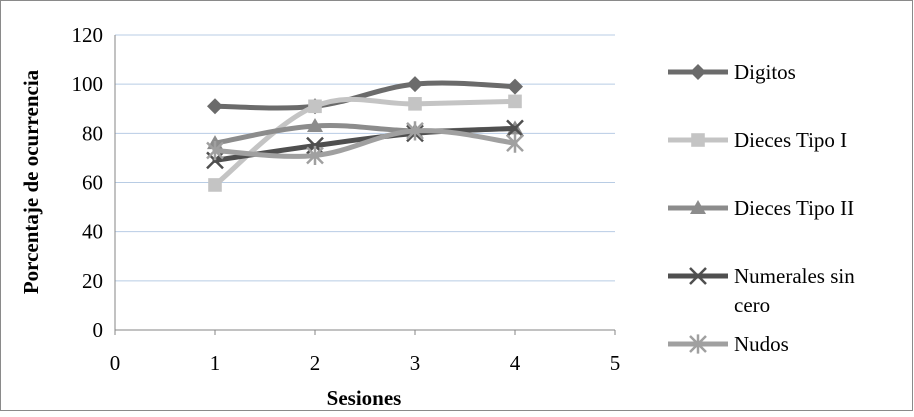 This screenshot has height=417, width=914. Describe the element at coordinates (365, 95) in the screenshot. I see `series-line-digitos` at that location.